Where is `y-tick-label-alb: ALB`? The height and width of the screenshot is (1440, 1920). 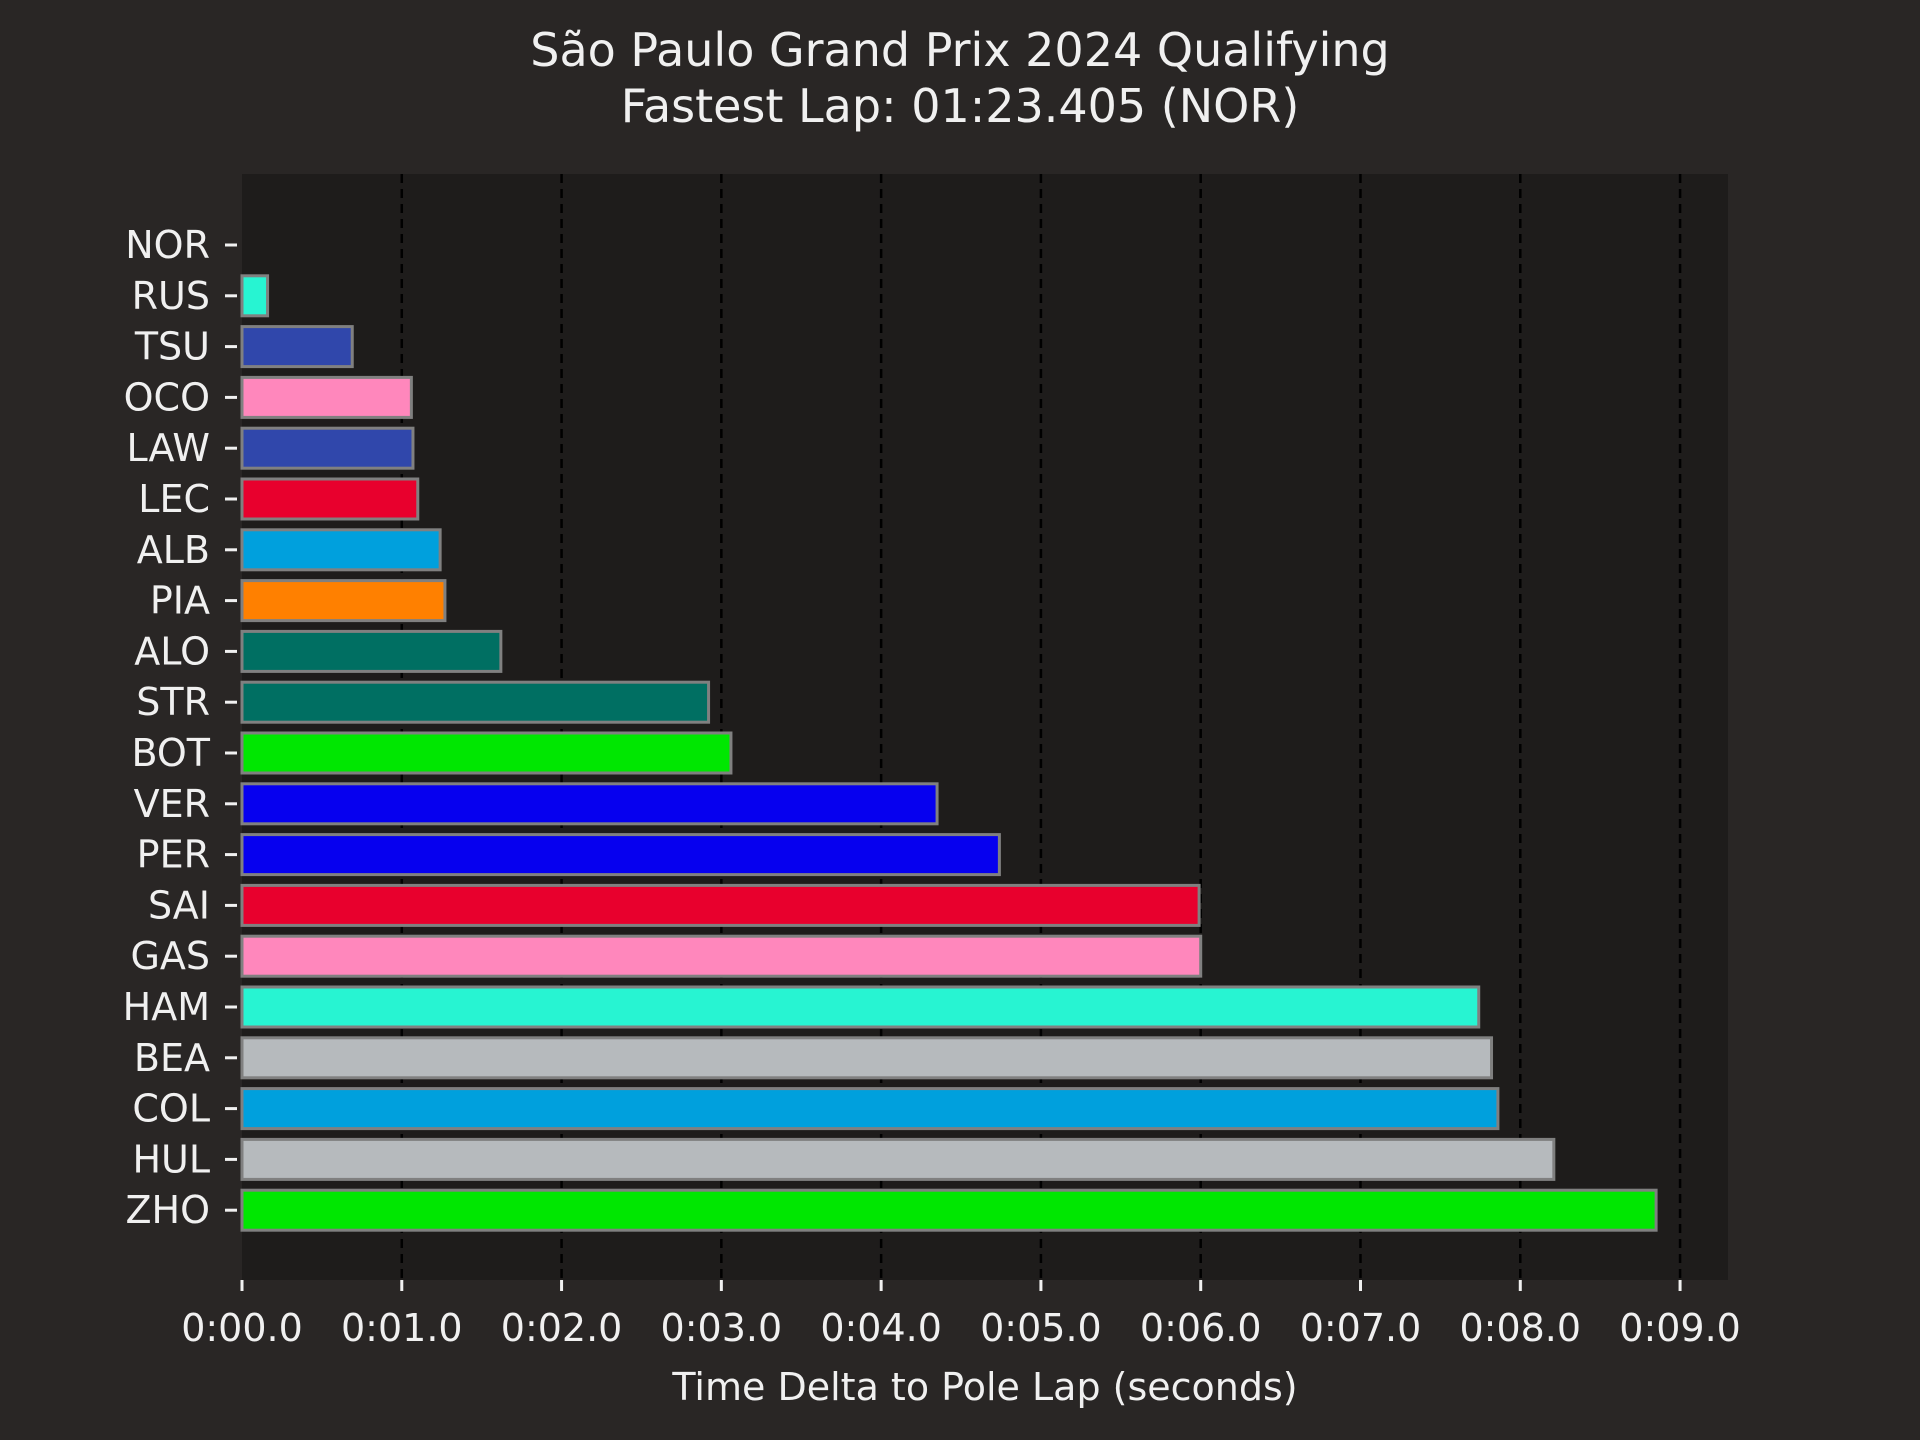
y-tick-label-alb: ALB is located at coordinates (173, 550).